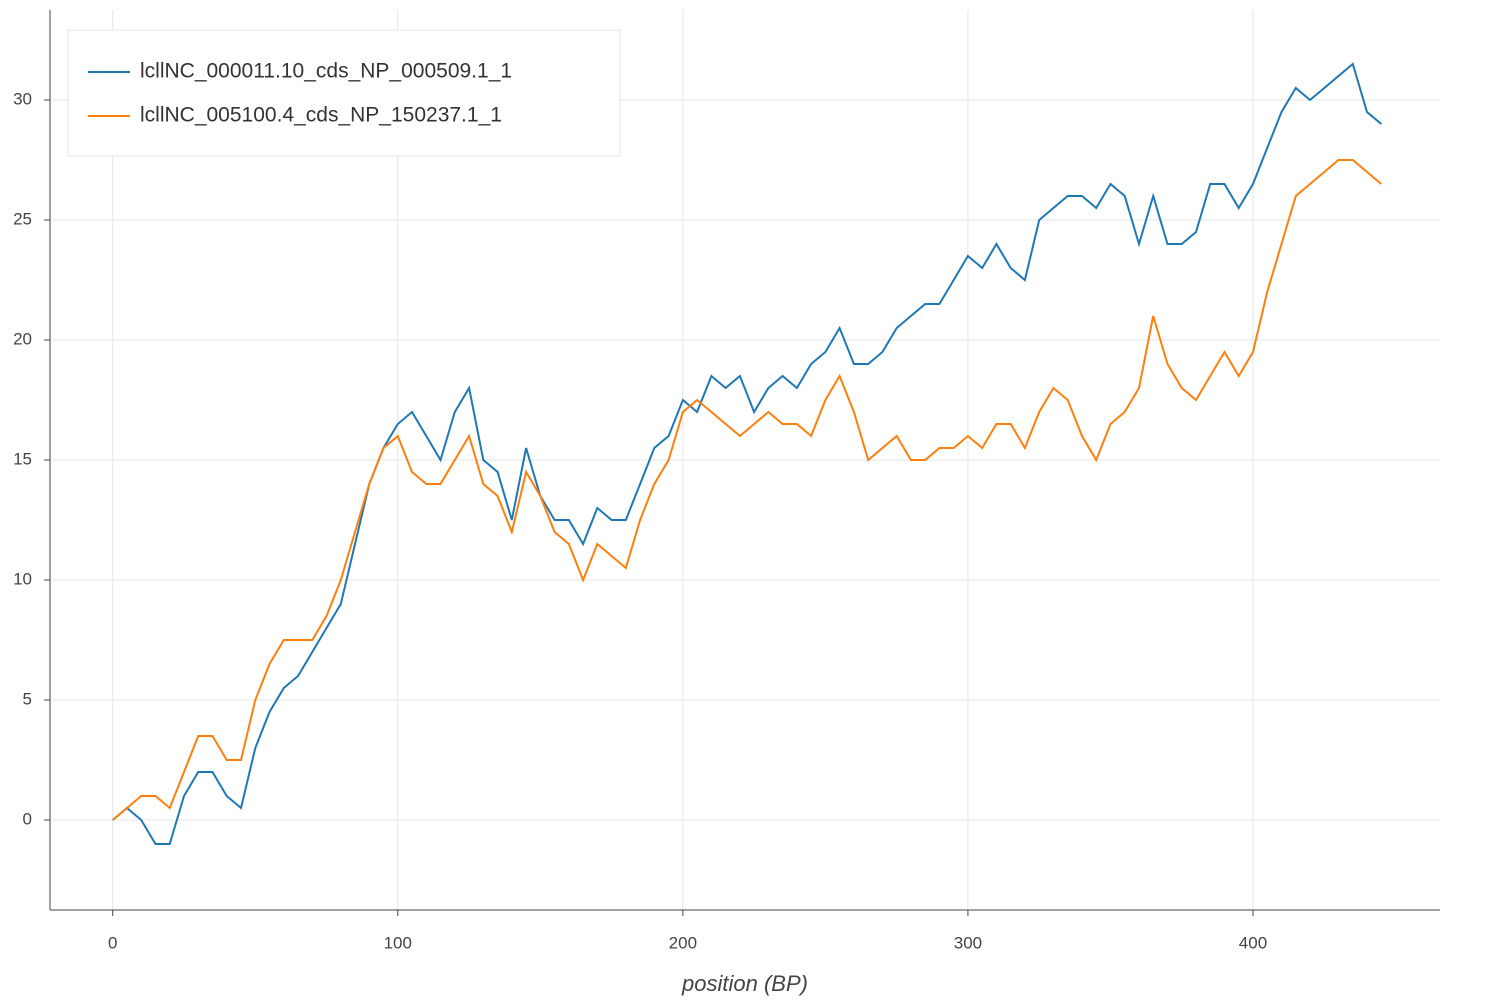 Image resolution: width=1500 pixels, height=1005 pixels. What do you see at coordinates (22, 458) in the screenshot?
I see `y-tick-label: 15` at bounding box center [22, 458].